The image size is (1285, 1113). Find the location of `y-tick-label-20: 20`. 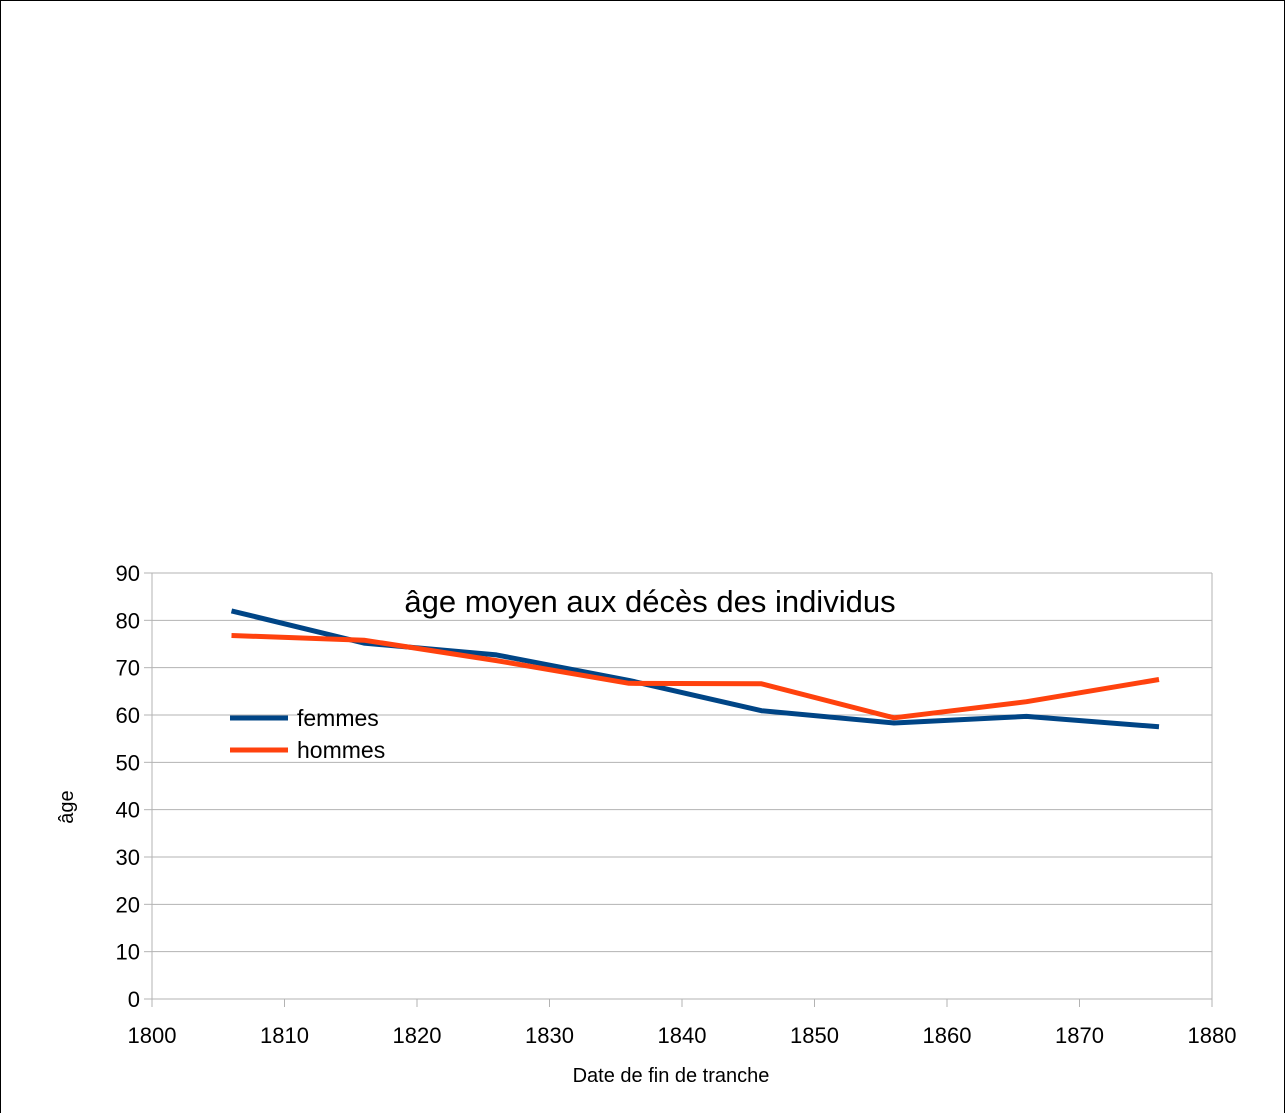

y-tick-label-20: 20 is located at coordinates (128, 904).